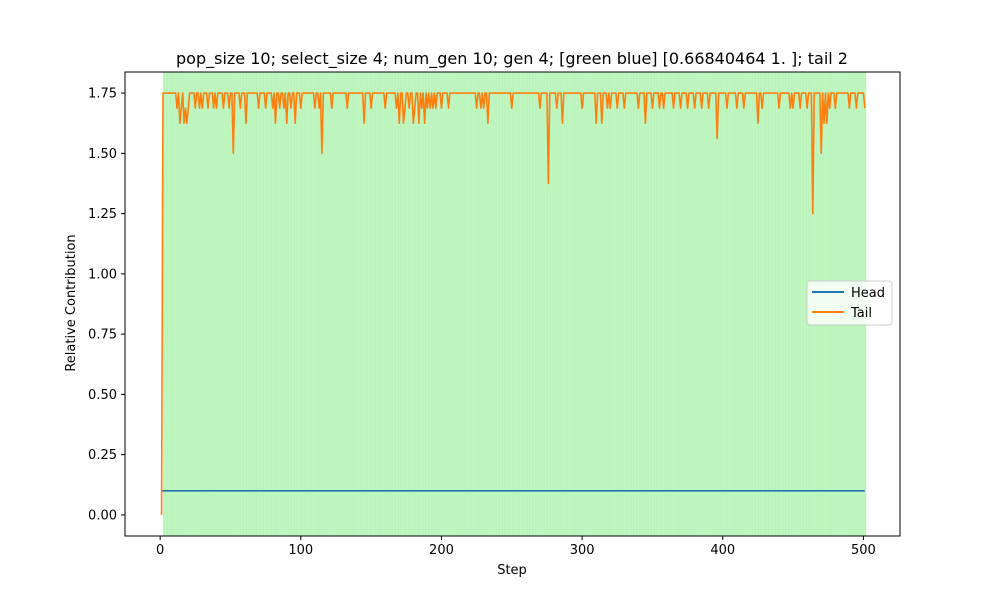 The height and width of the screenshot is (600, 1000). I want to click on x-tick-label: 0, so click(160, 550).